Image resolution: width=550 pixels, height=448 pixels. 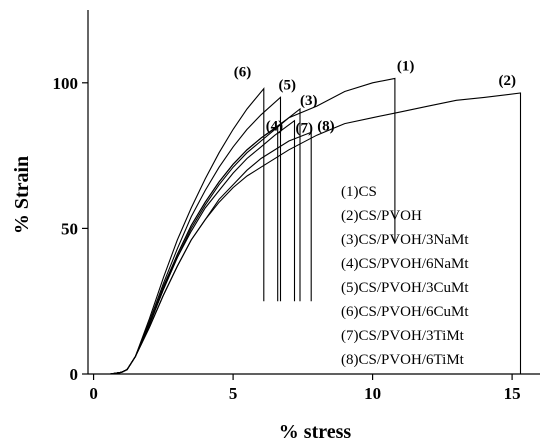 What do you see at coordinates (288, 85) in the screenshot?
I see `series-label-5: (5)` at bounding box center [288, 85].